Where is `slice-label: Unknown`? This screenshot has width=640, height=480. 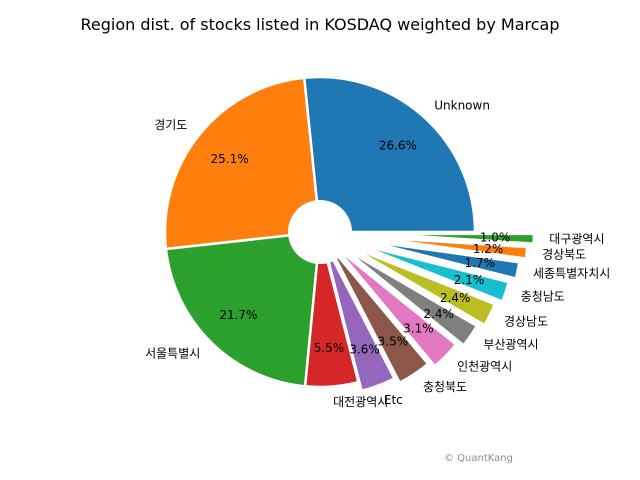
slice-label: Unknown is located at coordinates (462, 105).